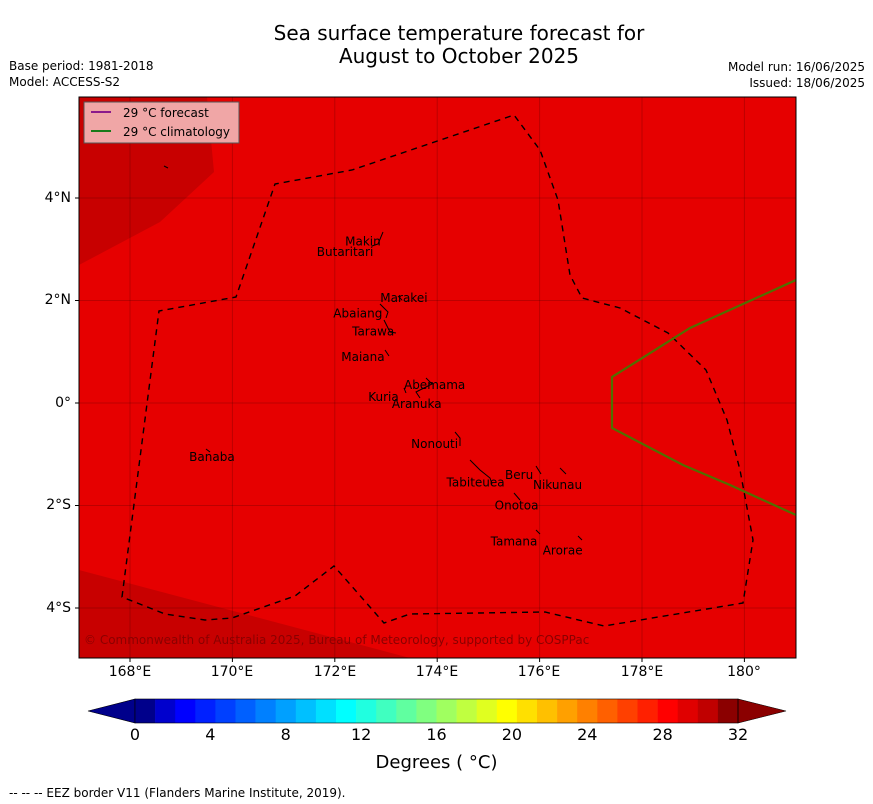 This screenshot has width=873, height=804. I want to click on colorbar, so click(437, 711).